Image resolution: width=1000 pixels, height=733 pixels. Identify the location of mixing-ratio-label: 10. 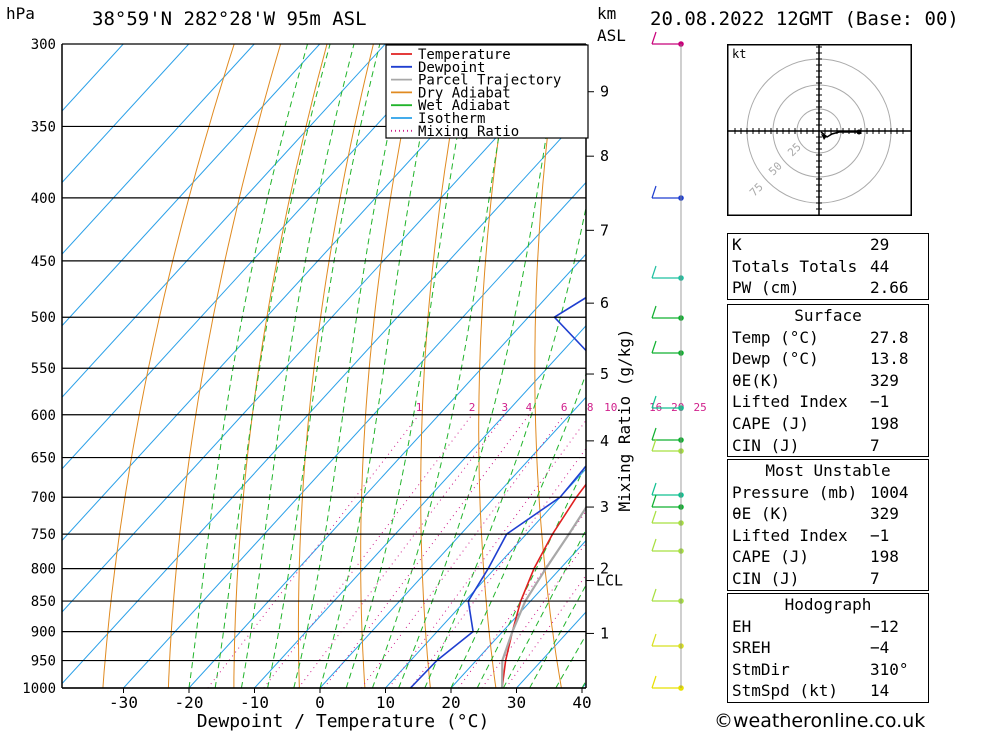
(610, 407).